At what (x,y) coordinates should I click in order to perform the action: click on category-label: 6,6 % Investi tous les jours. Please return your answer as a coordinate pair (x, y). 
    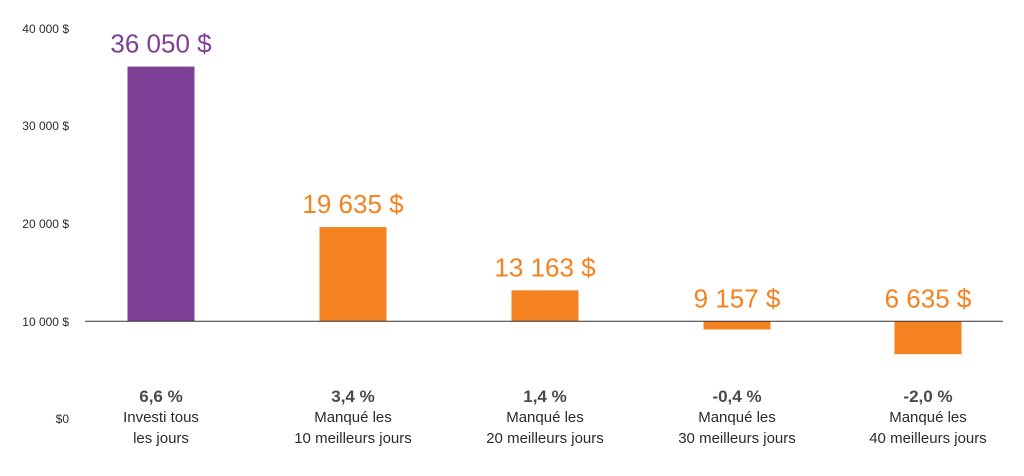
    Looking at the image, I should click on (161, 417).